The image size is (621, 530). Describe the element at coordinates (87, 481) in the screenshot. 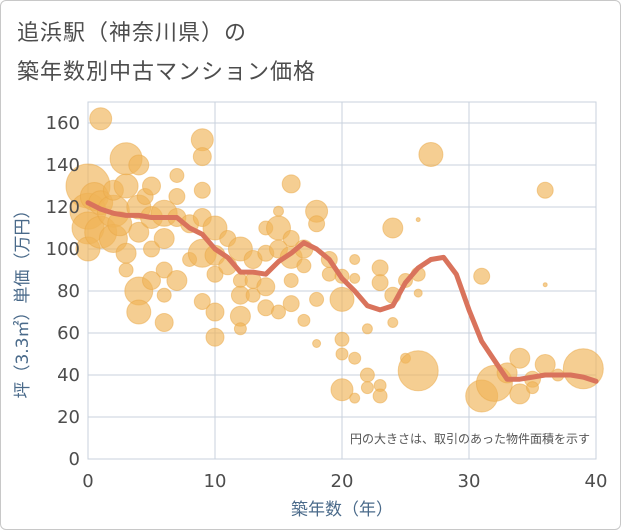

I see `x-tick-label: 0` at that location.